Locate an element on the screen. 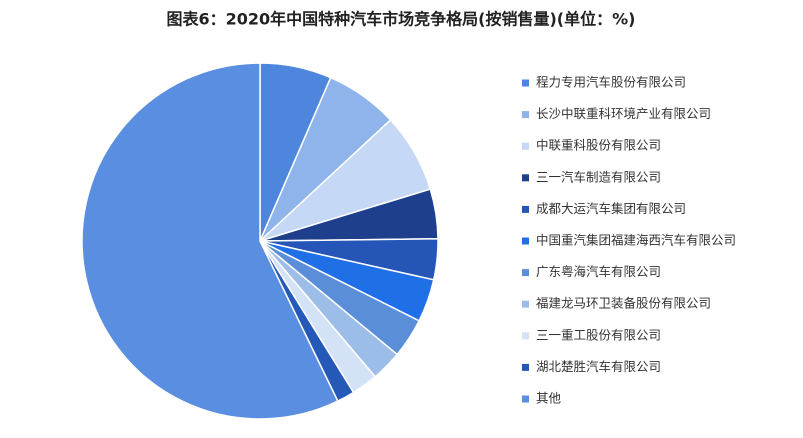 This screenshot has width=803, height=438. legend-label: 三一汽车制造有限公司 is located at coordinates (598, 176).